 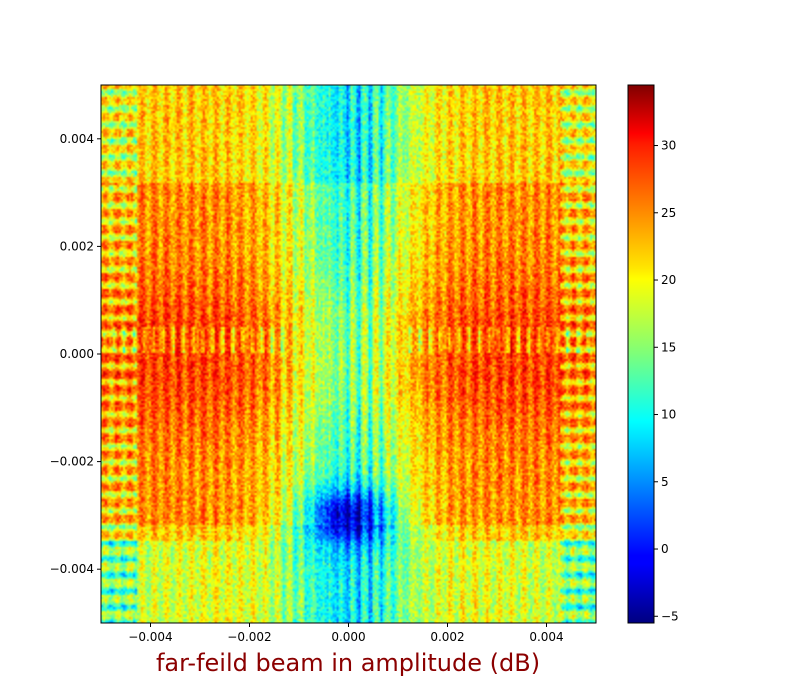 I want to click on colorbar-gradient, so click(x=641, y=354).